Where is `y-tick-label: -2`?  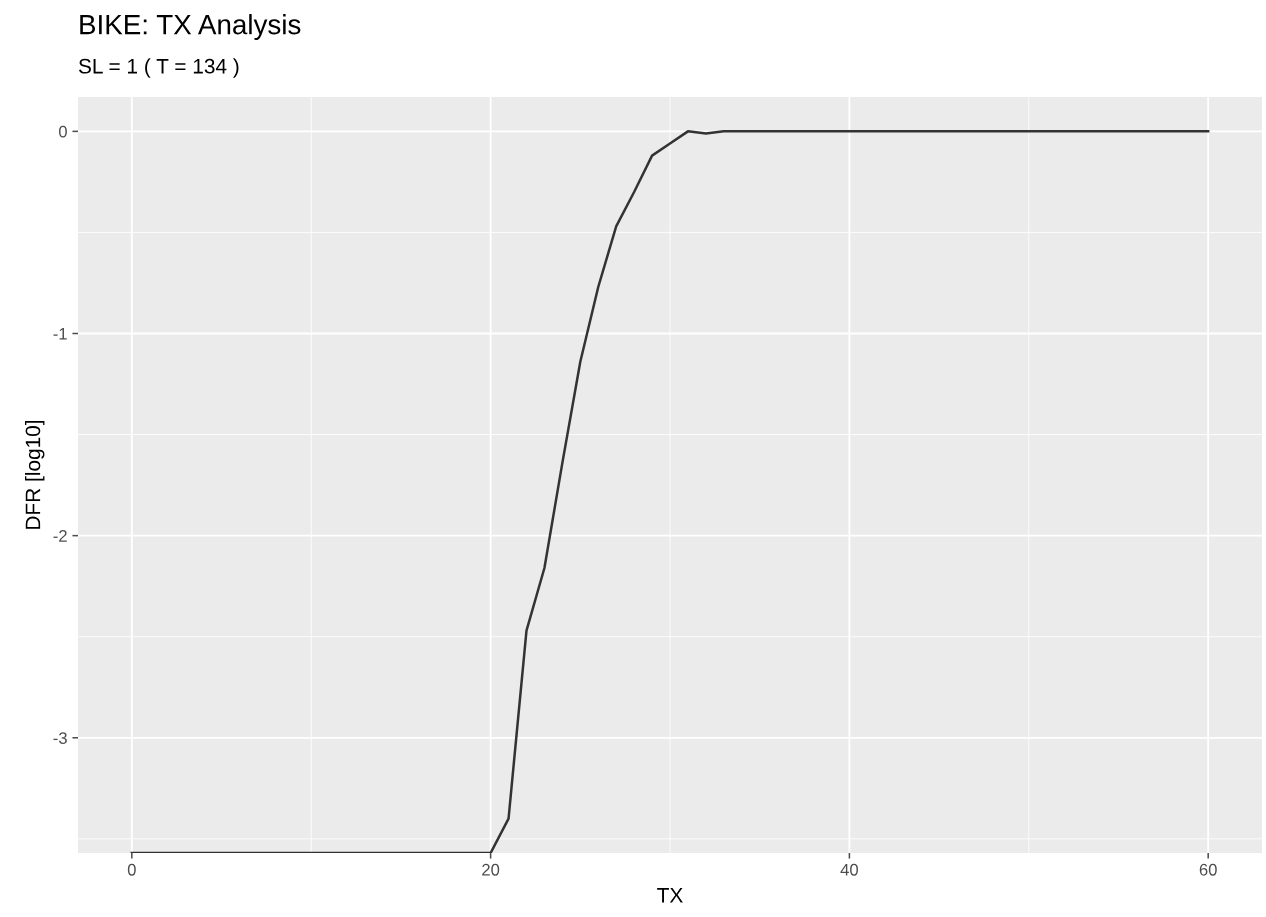 y-tick-label: -2 is located at coordinates (60, 536).